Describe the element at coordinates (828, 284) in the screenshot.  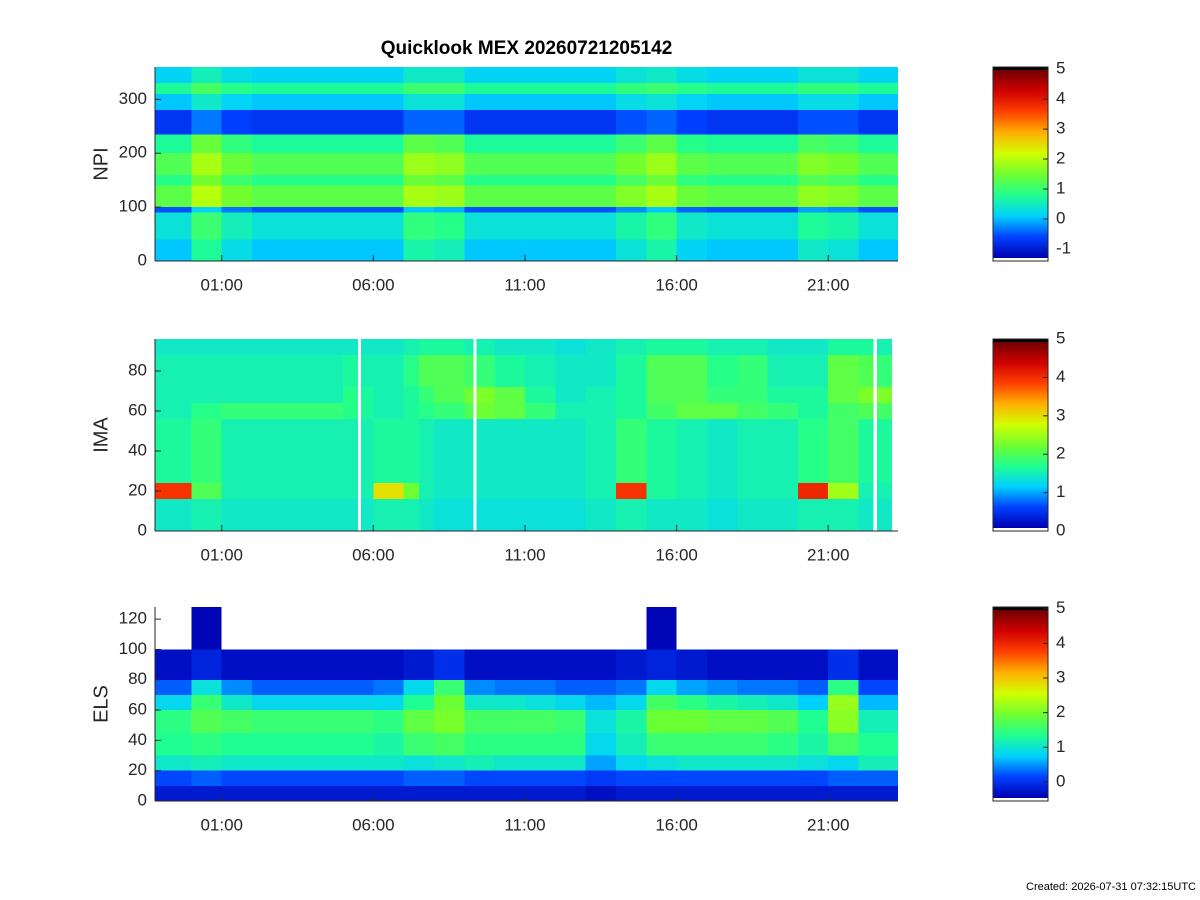
I see `x-tick-label: 21:00` at that location.